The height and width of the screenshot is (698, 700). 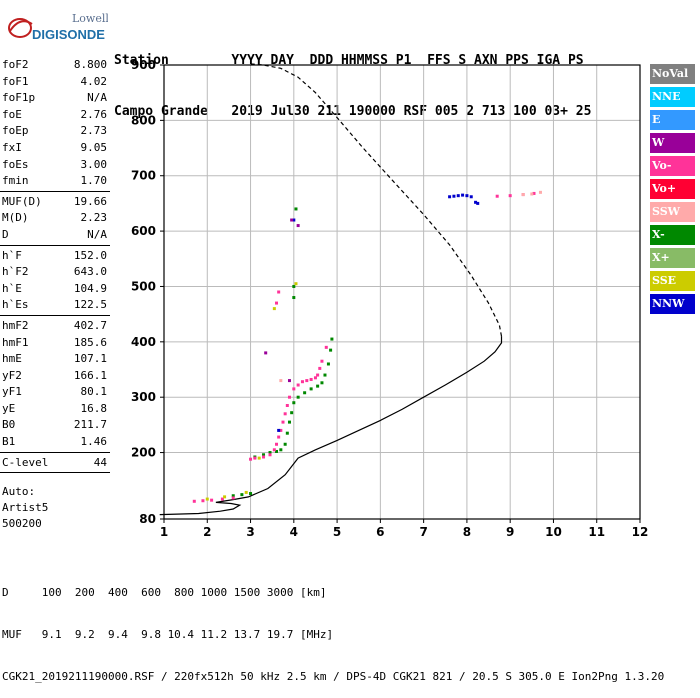 What do you see at coordinates (55, 425) in the screenshot?
I see `param-row: B0 211.7` at bounding box center [55, 425].